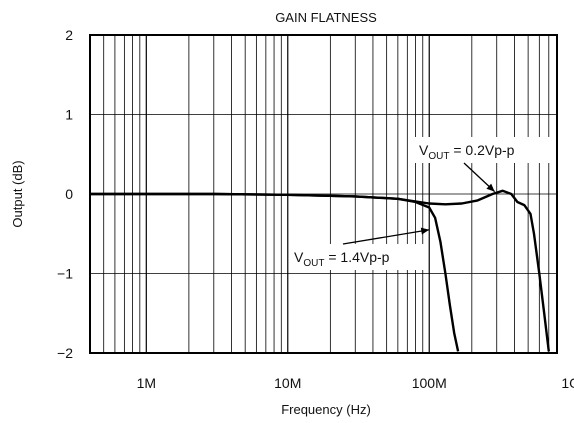 This screenshot has height=423, width=574. Describe the element at coordinates (567, 383) in the screenshot. I see `x-tick-label: 1G` at that location.